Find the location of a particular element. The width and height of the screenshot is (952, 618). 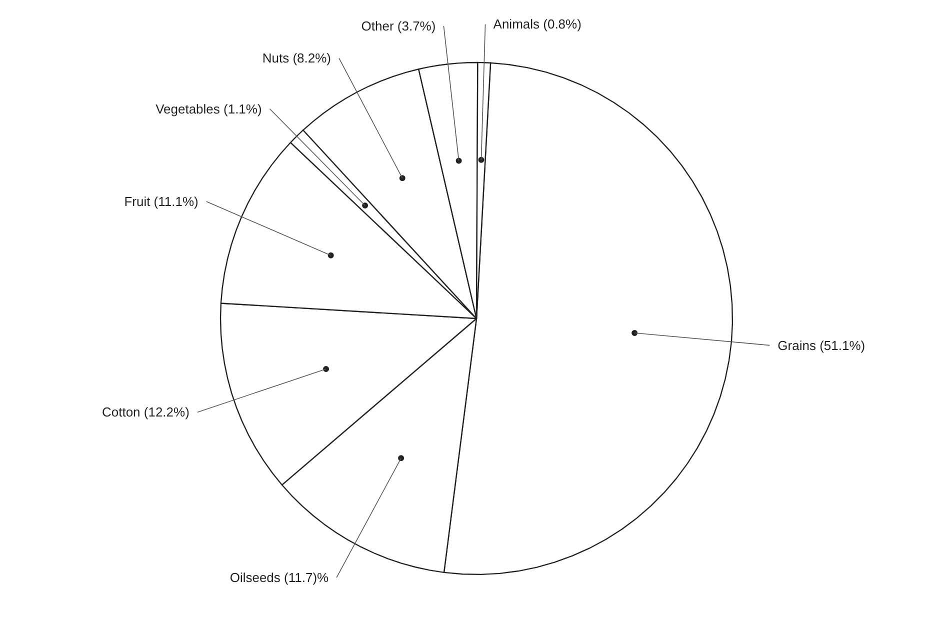

slice-label: Vegetables (1.1%) is located at coordinates (209, 108).